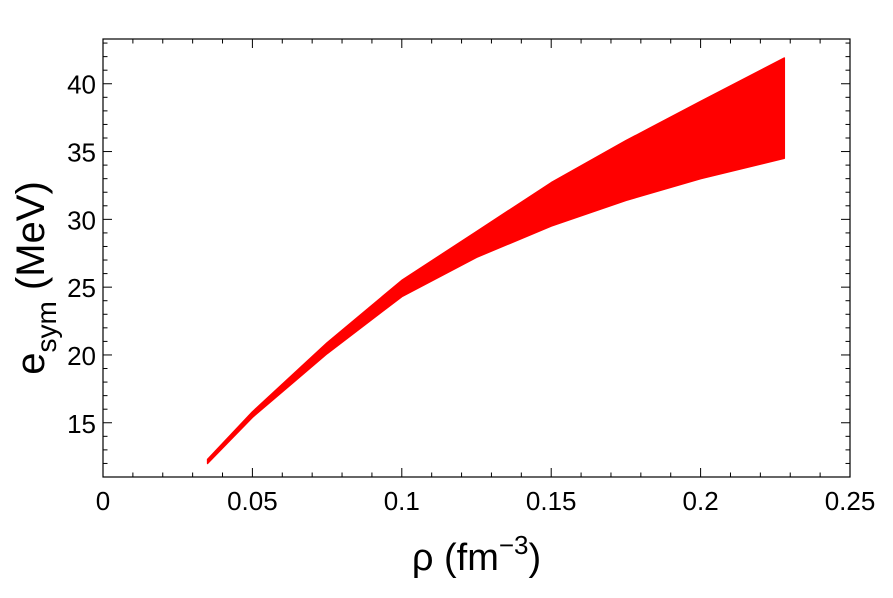 The image size is (893, 598). Describe the element at coordinates (31, 364) in the screenshot. I see `y-axis-title-base: e` at that location.